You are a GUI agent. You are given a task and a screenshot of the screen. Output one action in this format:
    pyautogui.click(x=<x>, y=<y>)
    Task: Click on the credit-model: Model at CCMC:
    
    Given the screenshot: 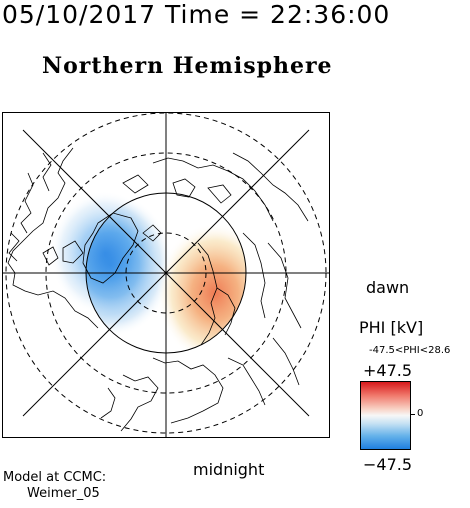 What is the action you would take?
    pyautogui.click(x=55, y=477)
    